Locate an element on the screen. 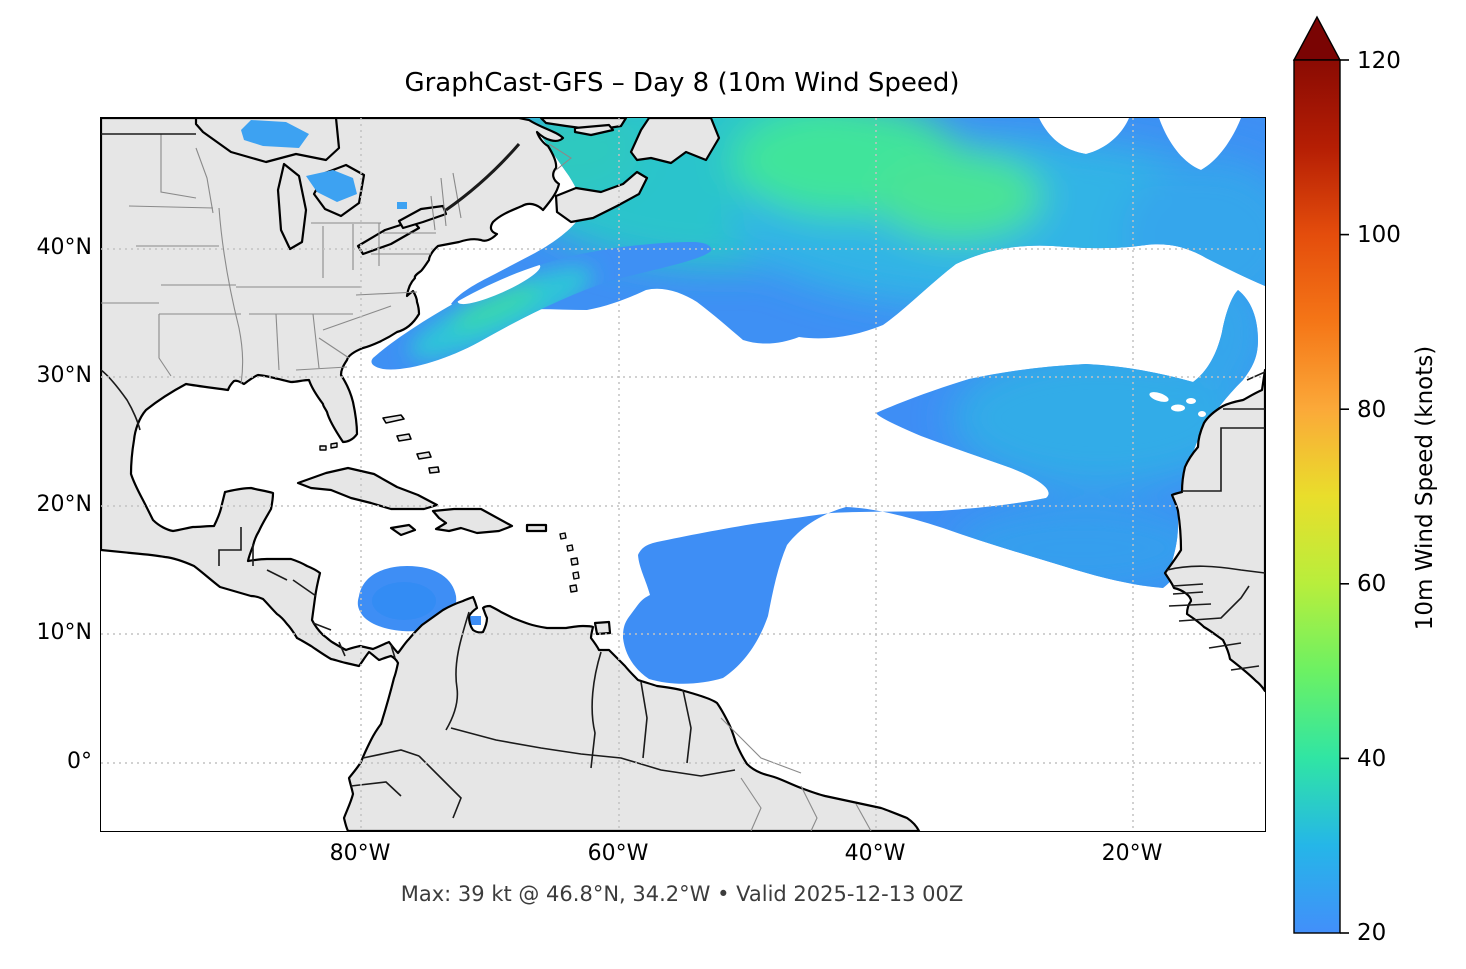 The image size is (1466, 969). lon-tick-20w: 20°W is located at coordinates (1132, 853).